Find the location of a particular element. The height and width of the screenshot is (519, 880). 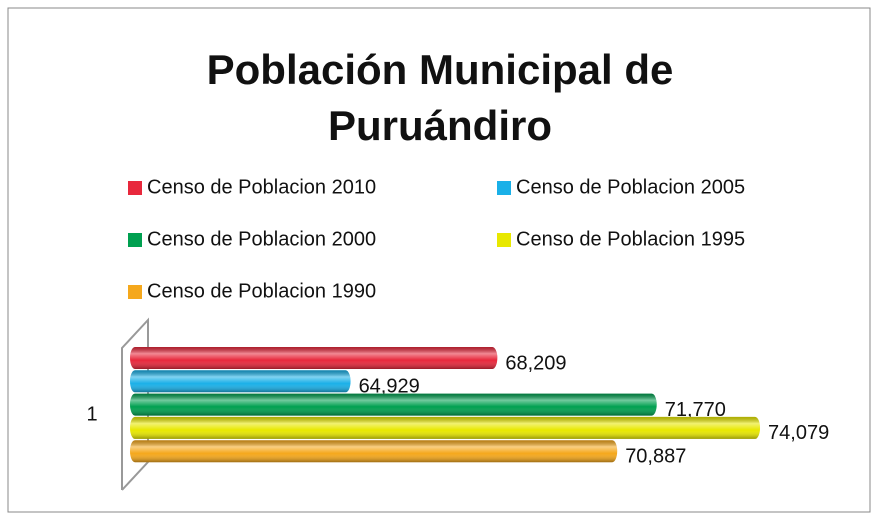

y-tick-label: 1 is located at coordinates (91, 414).